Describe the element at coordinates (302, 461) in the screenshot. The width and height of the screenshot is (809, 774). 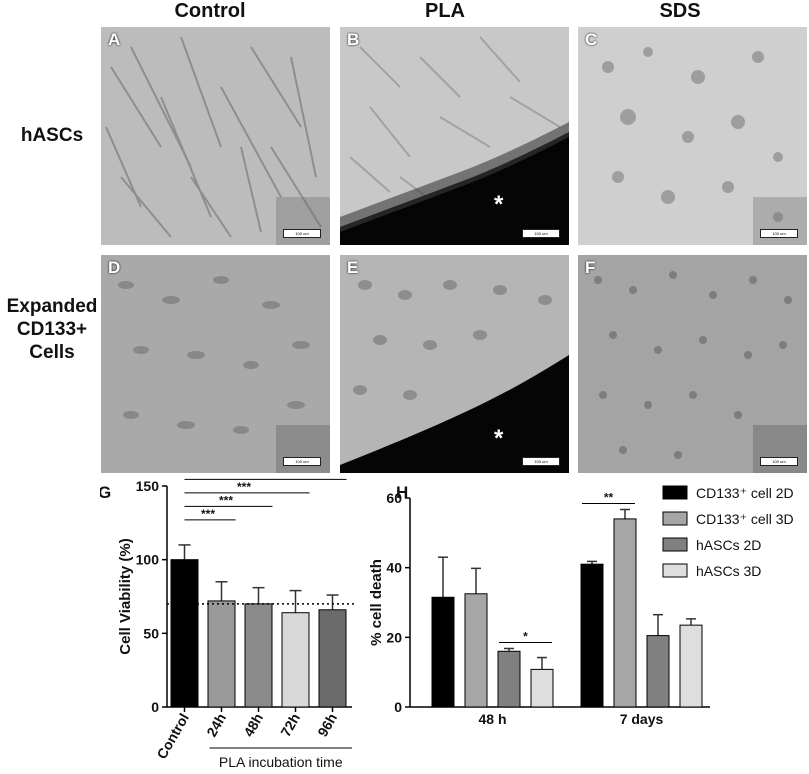
I see `scale-bar-d: 100 um` at that location.